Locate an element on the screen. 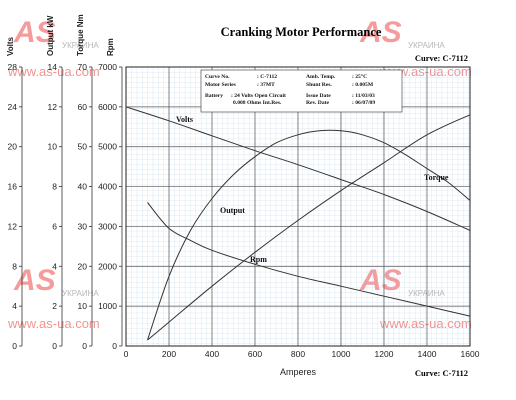 This screenshot has height=400, width=516. info-shunt-res-label: Shunt Res. is located at coordinates (319, 85).